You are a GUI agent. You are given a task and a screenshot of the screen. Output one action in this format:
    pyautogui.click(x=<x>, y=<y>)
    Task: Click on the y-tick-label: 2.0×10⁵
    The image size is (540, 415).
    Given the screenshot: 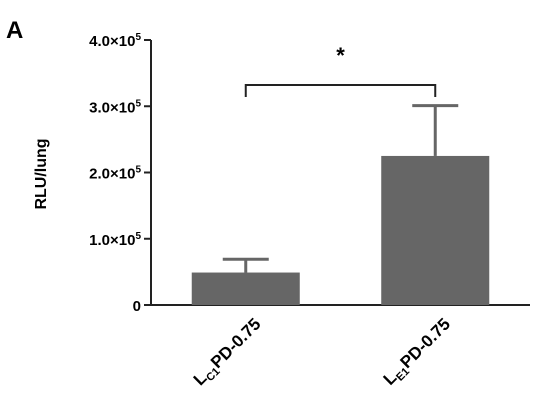 What is the action you would take?
    pyautogui.click(x=115, y=174)
    